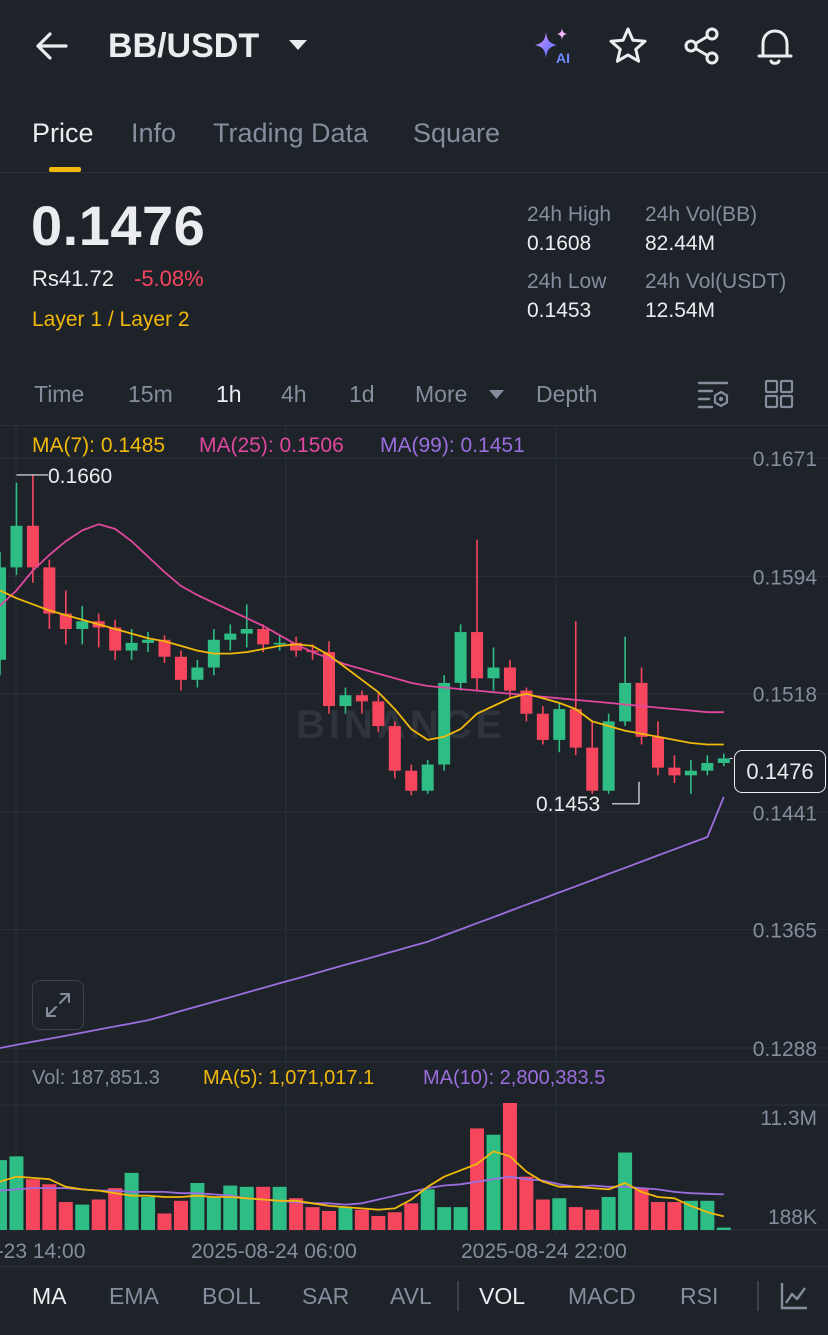 The image size is (828, 1335). I want to click on pair-title: BB/USDT, so click(184, 46).